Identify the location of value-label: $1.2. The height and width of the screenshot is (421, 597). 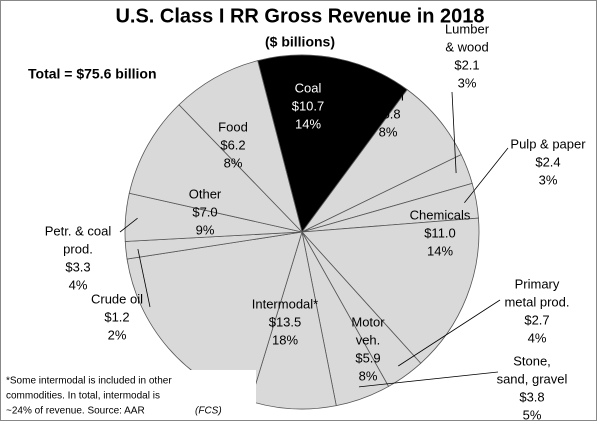
(116, 316).